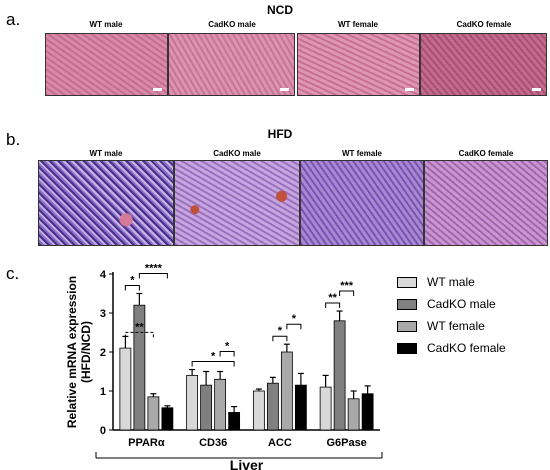  I want to click on significance-label-5: *, so click(280, 331).